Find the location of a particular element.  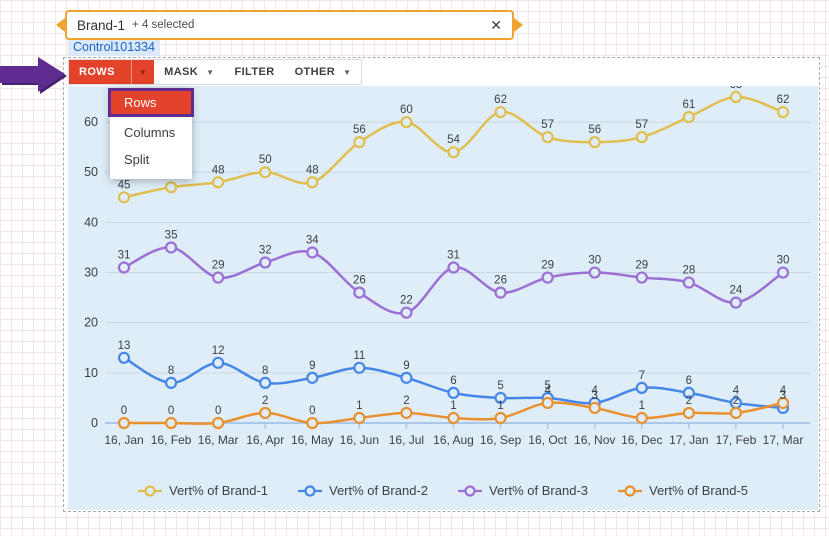

svg-text: 17, Jan is located at coordinates (688, 440).